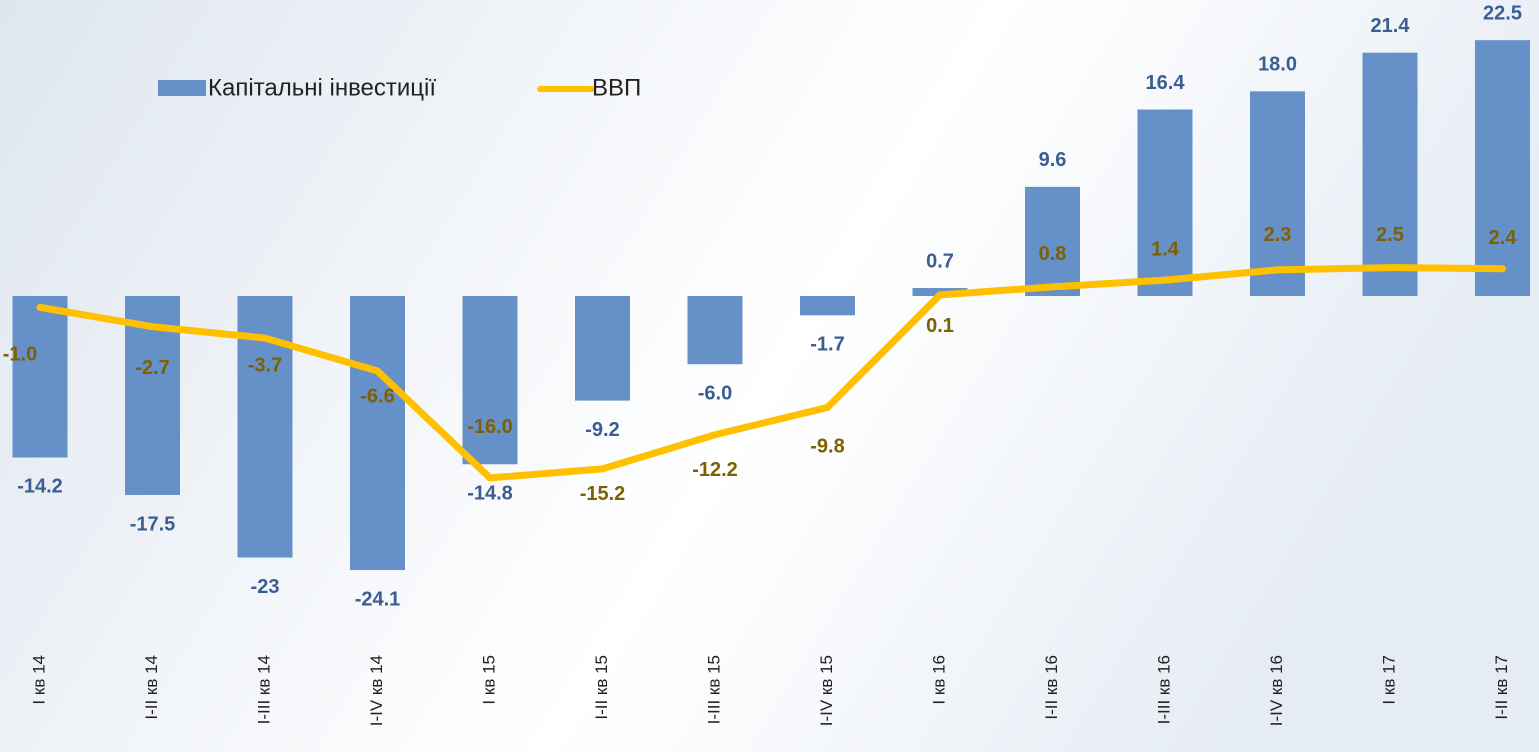  Describe the element at coordinates (1503, 238) in the screenshot. I see `line-value-label: 2.4` at that location.